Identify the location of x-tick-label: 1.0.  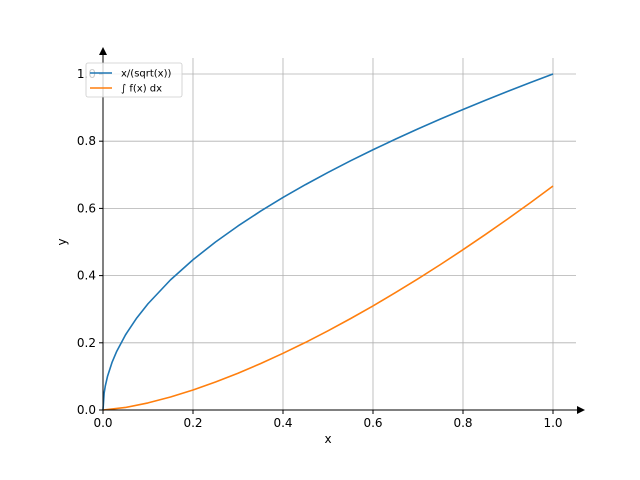
(552, 423).